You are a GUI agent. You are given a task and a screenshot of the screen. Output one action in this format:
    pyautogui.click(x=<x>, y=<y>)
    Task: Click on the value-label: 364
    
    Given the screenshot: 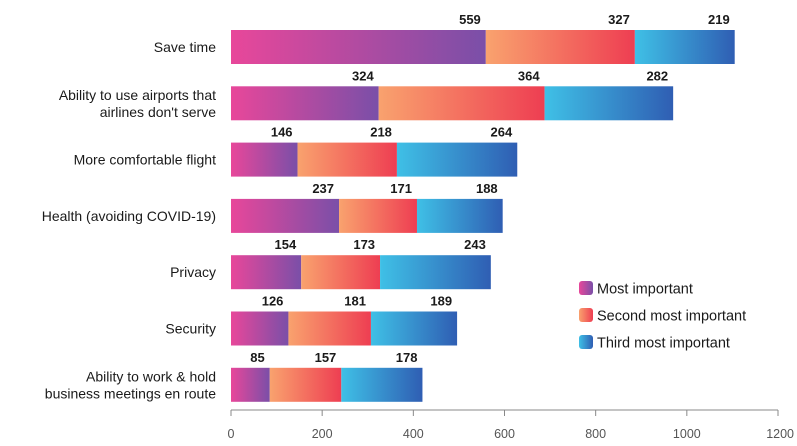 What is the action you would take?
    pyautogui.click(x=529, y=75)
    